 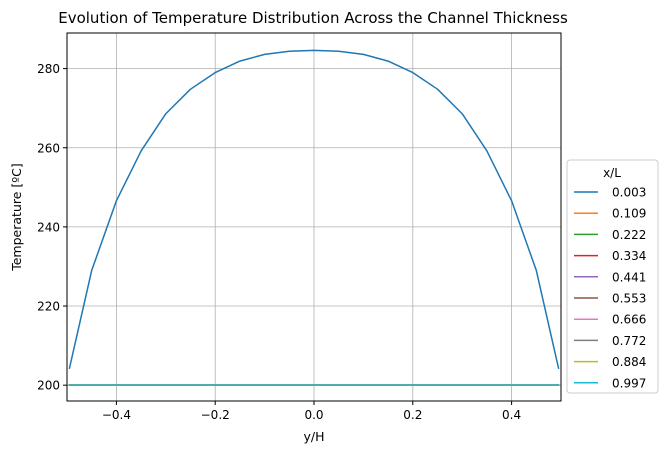 What do you see at coordinates (48, 69) in the screenshot?
I see `y-tick-label: 280` at bounding box center [48, 69].